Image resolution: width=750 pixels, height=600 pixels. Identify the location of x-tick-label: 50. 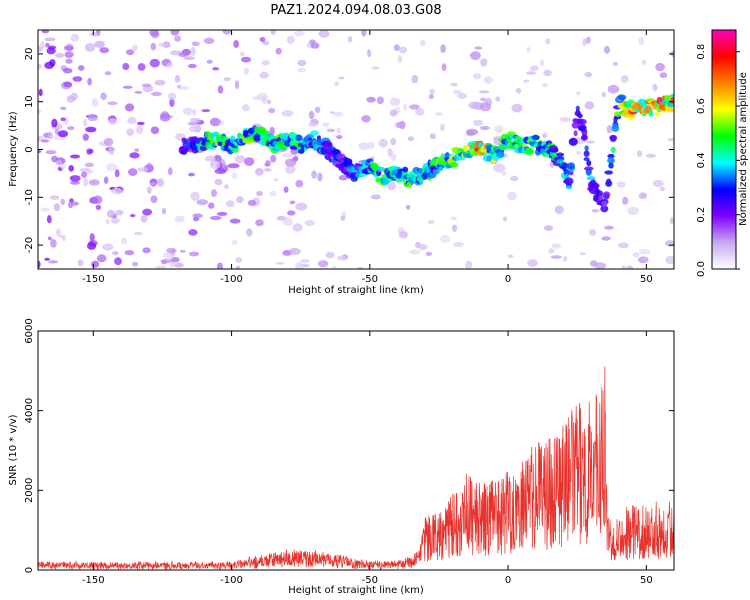
(646, 279).